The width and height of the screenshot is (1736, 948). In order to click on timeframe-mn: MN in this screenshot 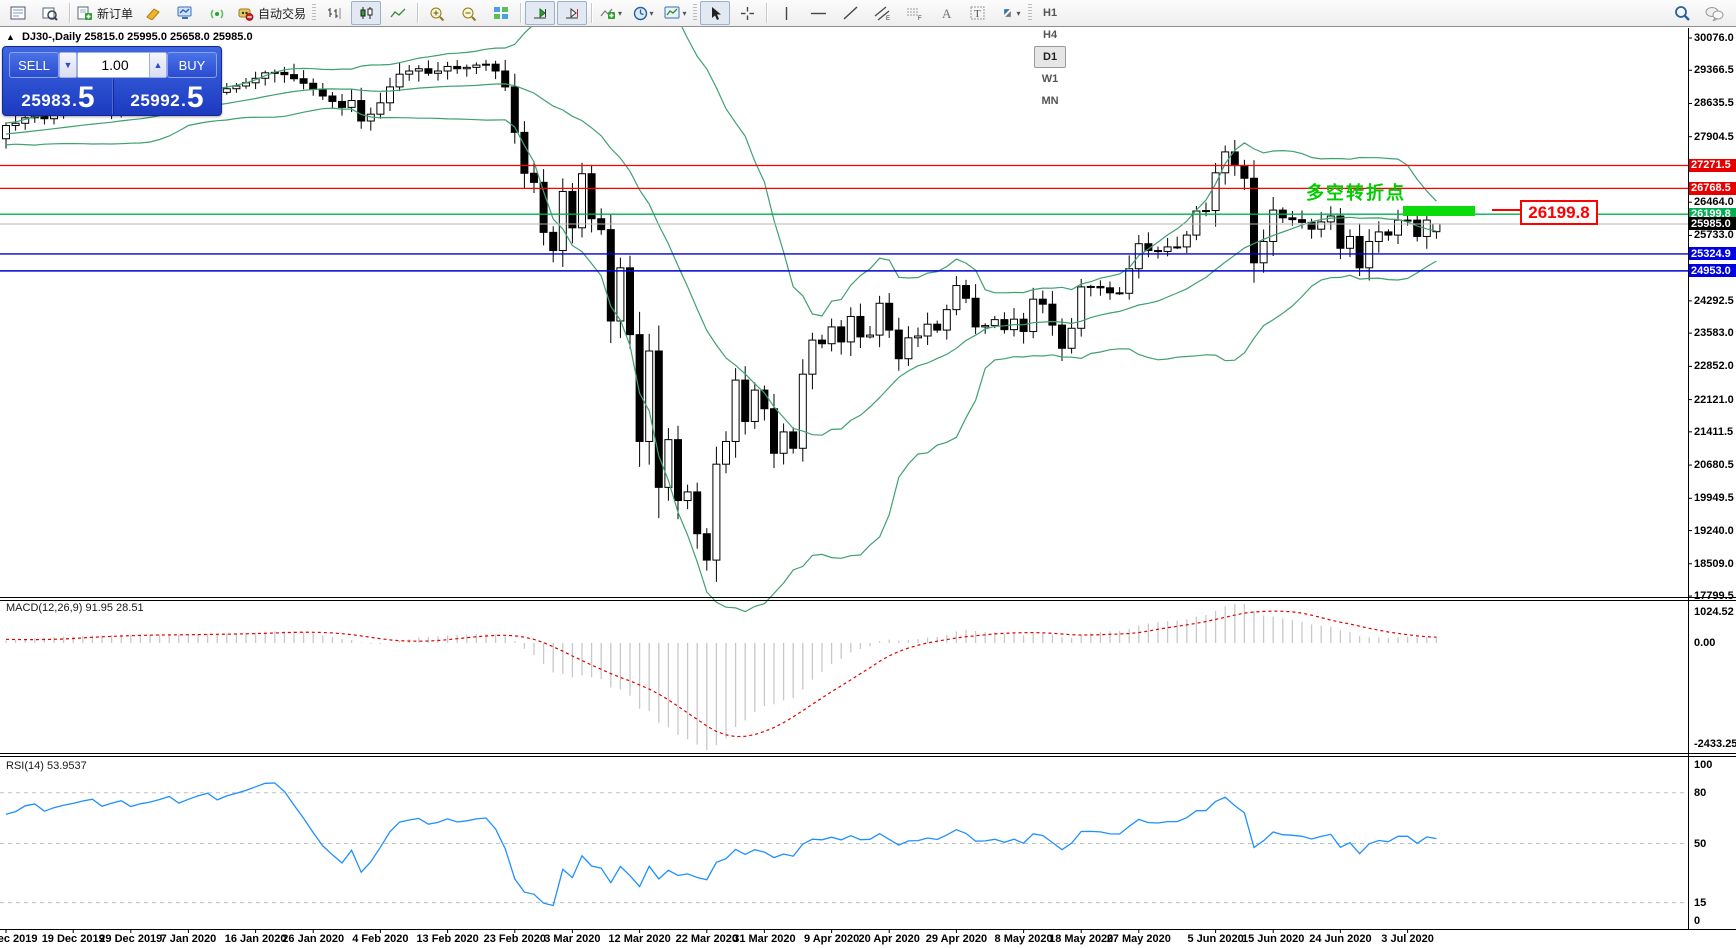, I will do `click(1050, 101)`.